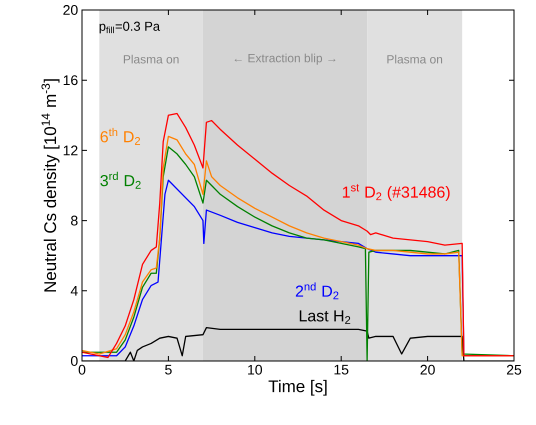 This screenshot has width=536, height=425. What do you see at coordinates (71, 80) in the screenshot?
I see `y-tick-label: 16` at bounding box center [71, 80].